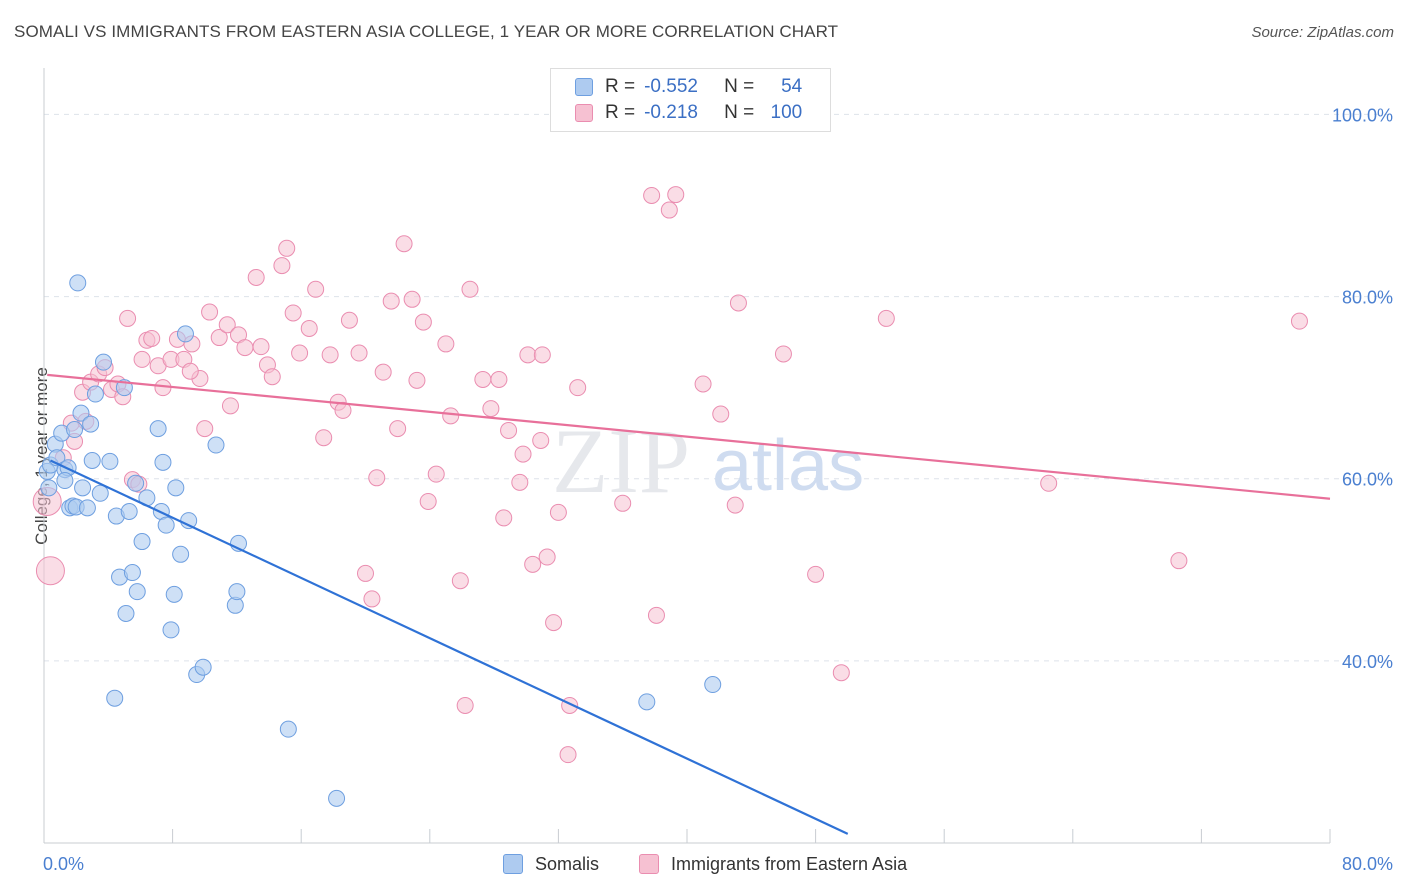  I want to click on bottom-legend-somali: Somalis, so click(551, 864).